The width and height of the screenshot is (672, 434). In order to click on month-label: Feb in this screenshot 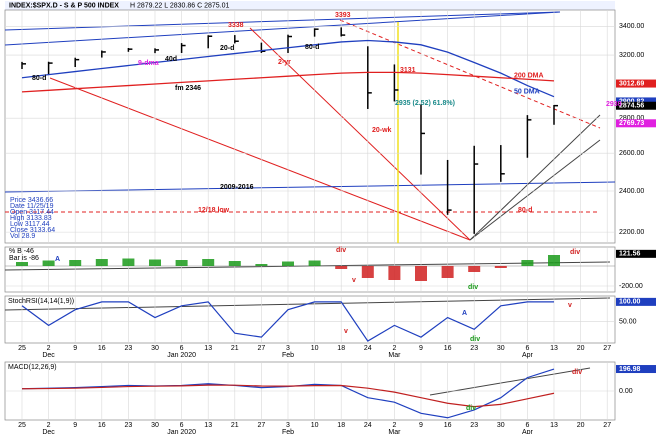, I will do `click(288, 431)`.